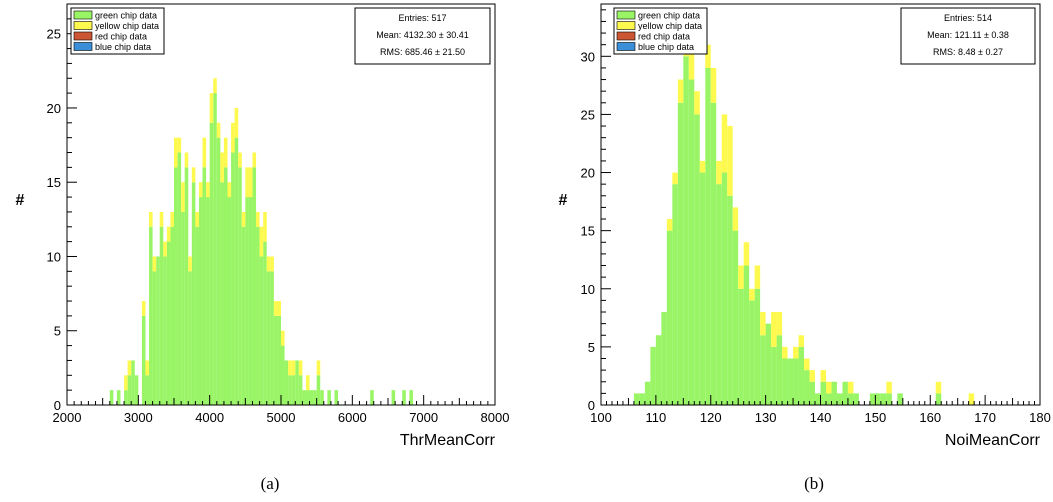 This screenshot has height=502, width=1053. Describe the element at coordinates (57, 331) in the screenshot. I see `y-tick-label: 5` at that location.